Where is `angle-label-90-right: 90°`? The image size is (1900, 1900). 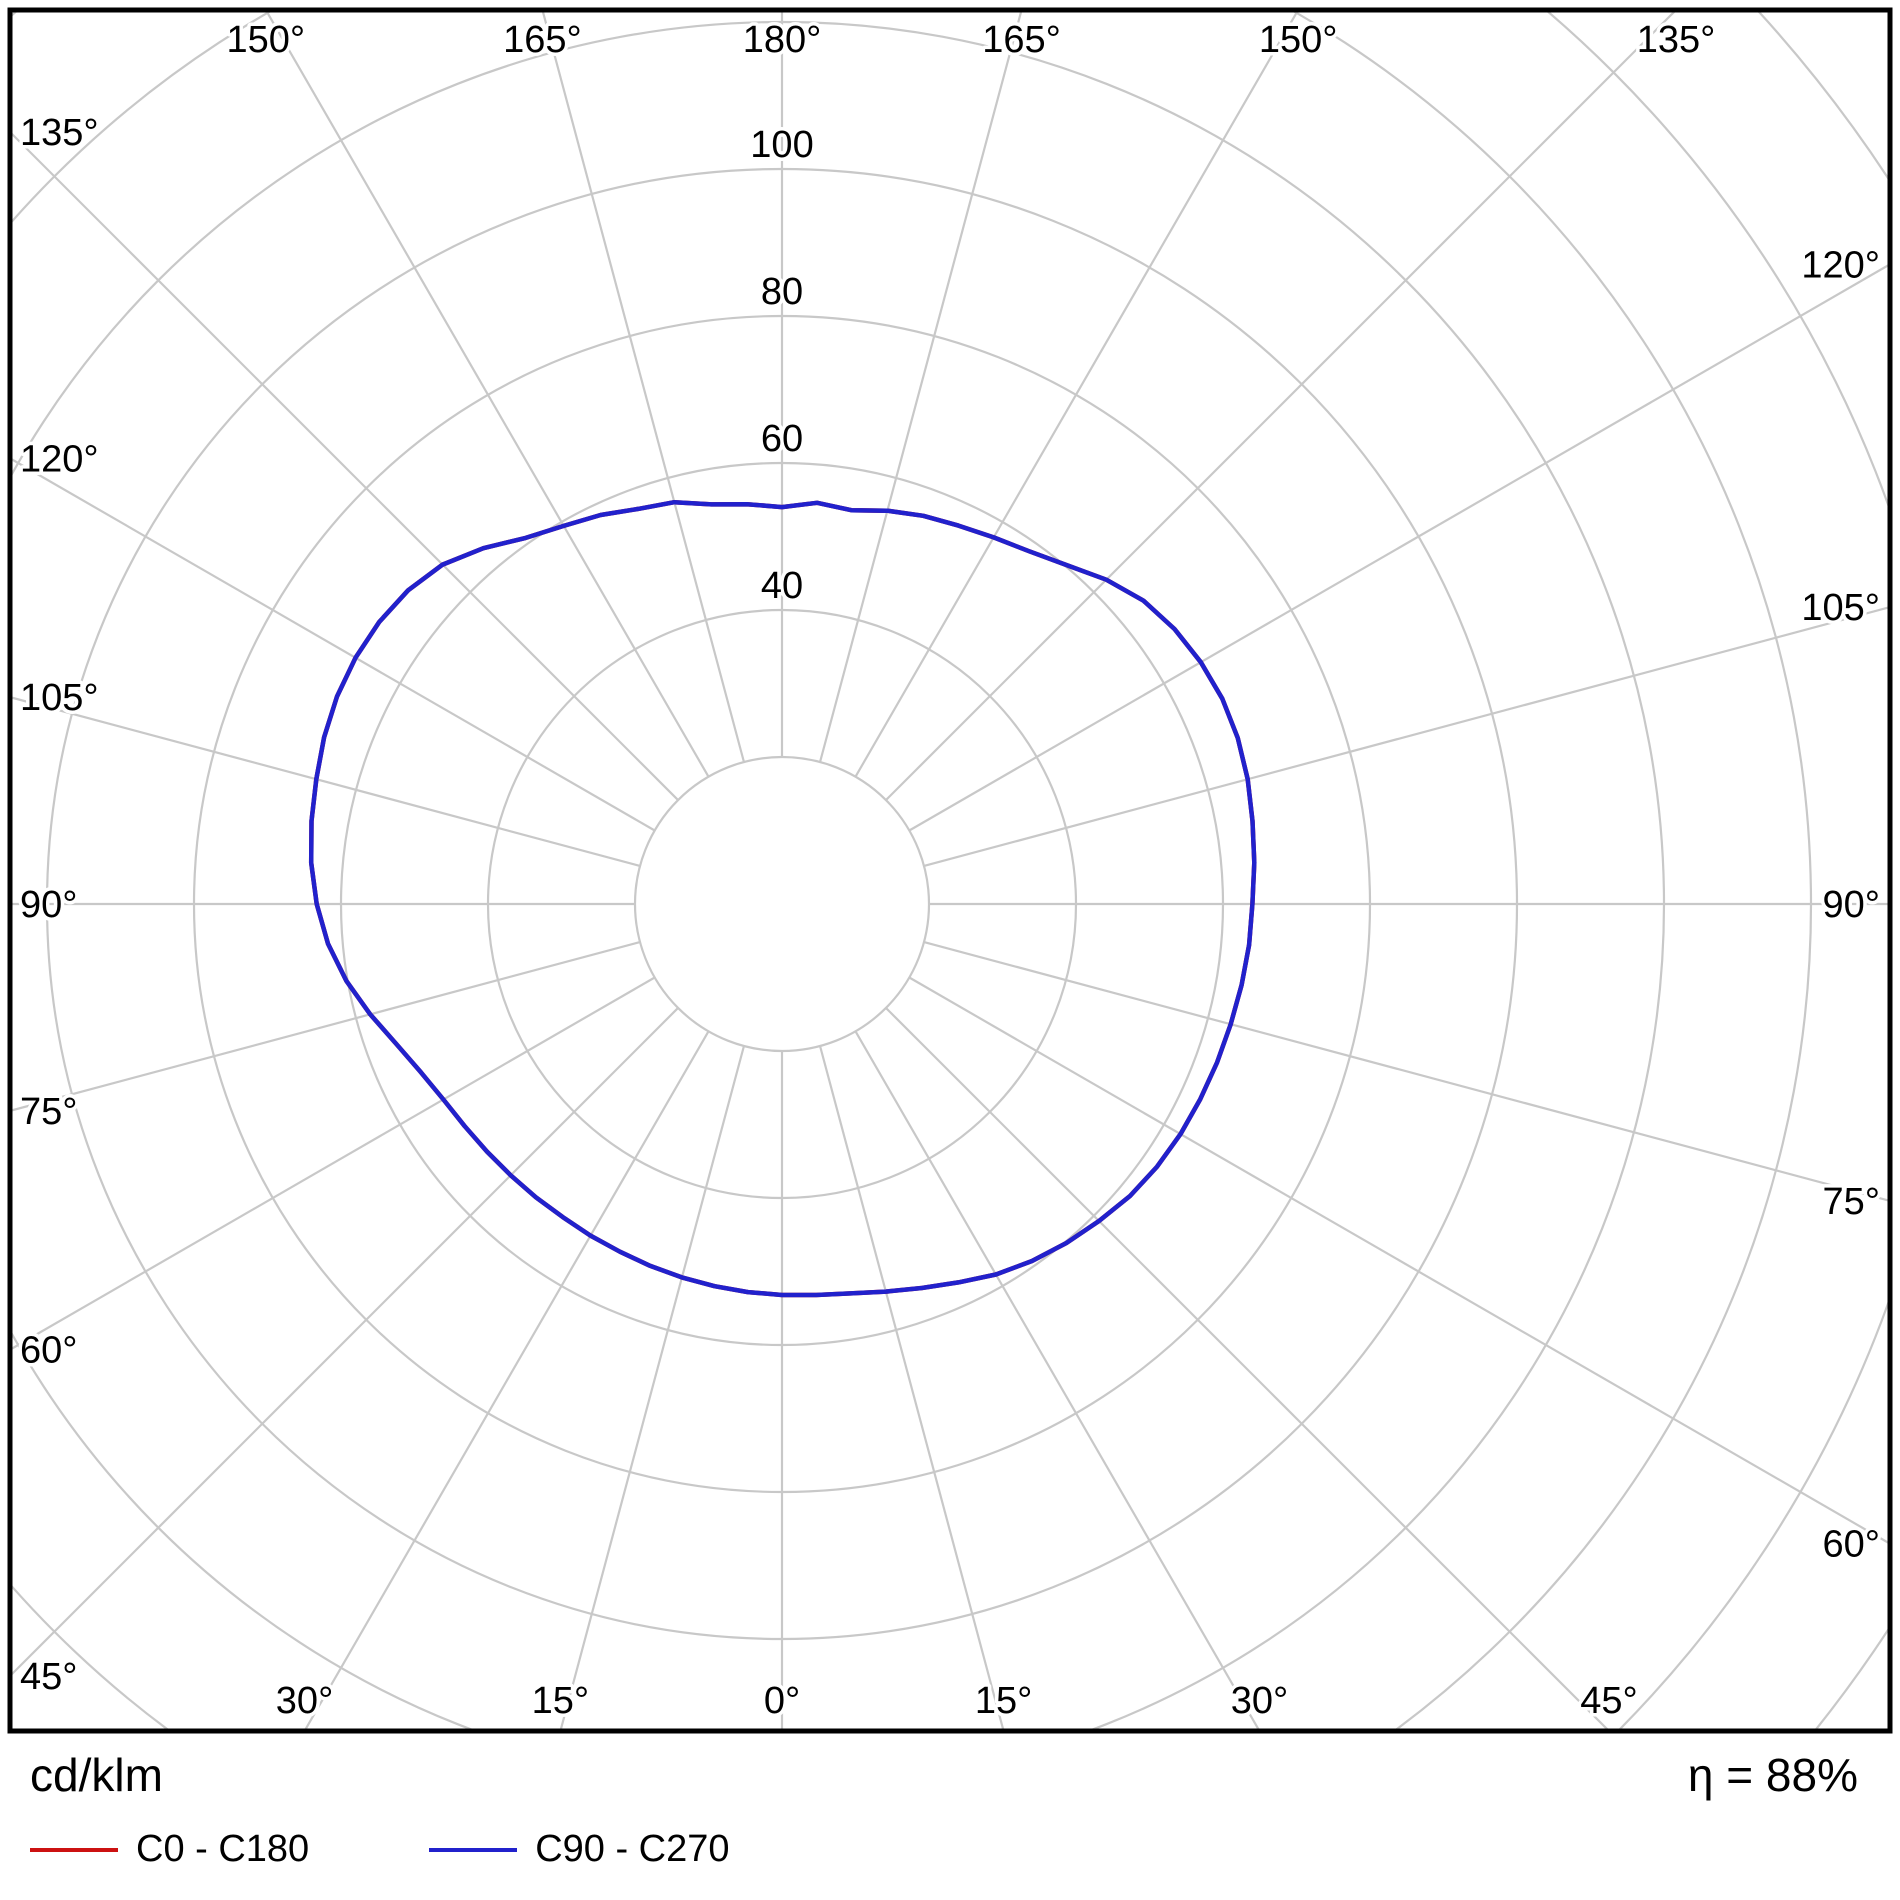 angle-label-90-right: 90° is located at coordinates (1851, 905).